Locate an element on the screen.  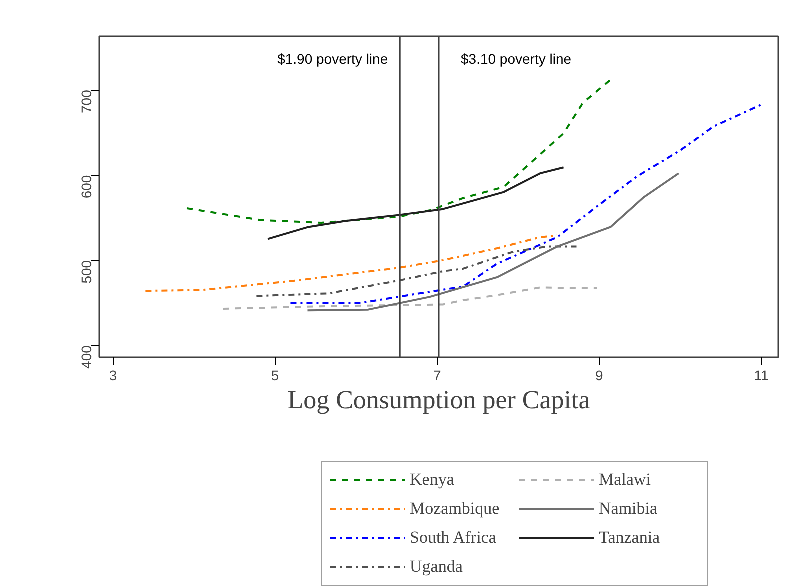
ref-line-label: $1.90 poverty line is located at coordinates (333, 58).